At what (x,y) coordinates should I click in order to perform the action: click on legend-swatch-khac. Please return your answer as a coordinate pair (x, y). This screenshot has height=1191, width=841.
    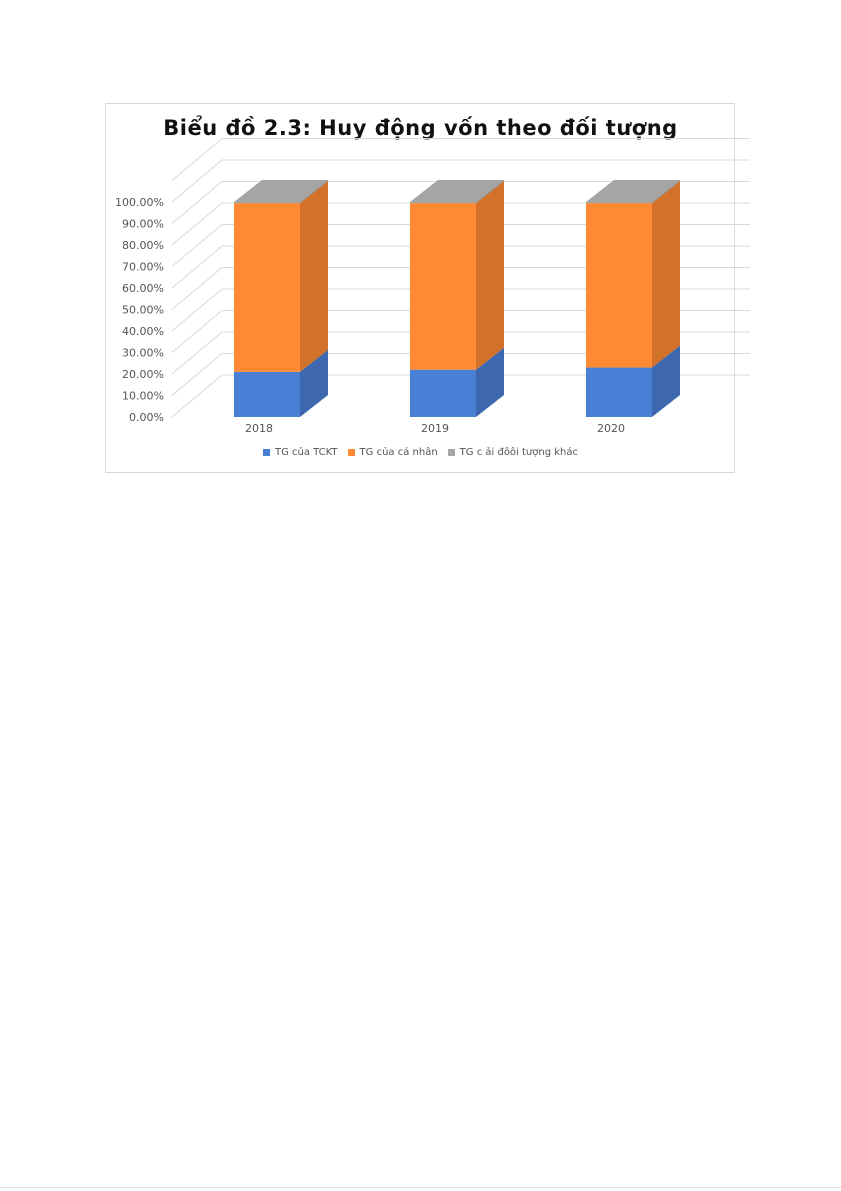
    Looking at the image, I should click on (451, 452).